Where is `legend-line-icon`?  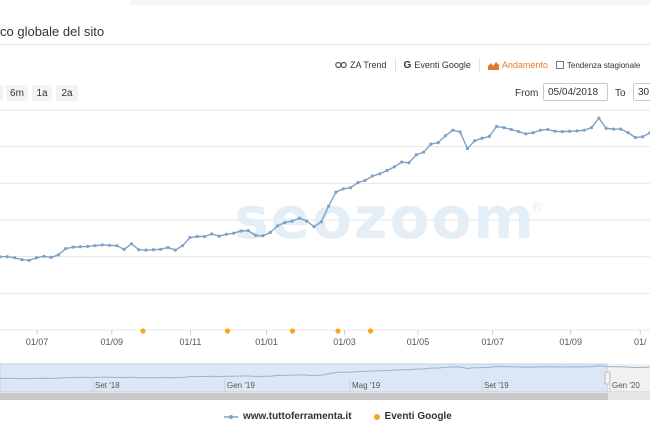 legend-line-icon is located at coordinates (231, 416).